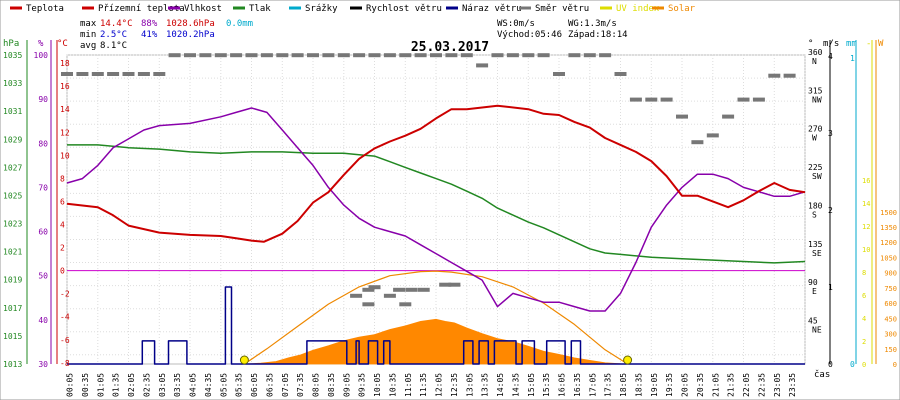  Describe the element at coordinates (404, 9) in the screenshot. I see `legend-label: Rychlost větru` at that location.